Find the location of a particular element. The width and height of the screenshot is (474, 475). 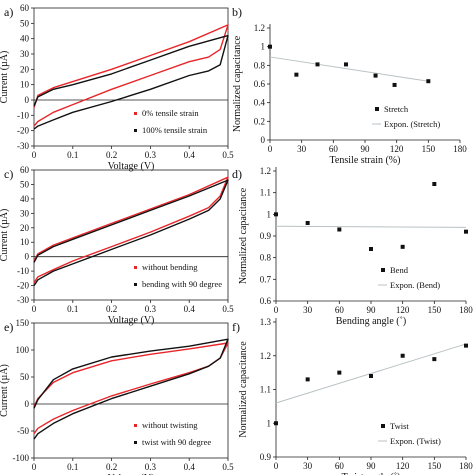

plot-frame is located at coordinates (131, 390).